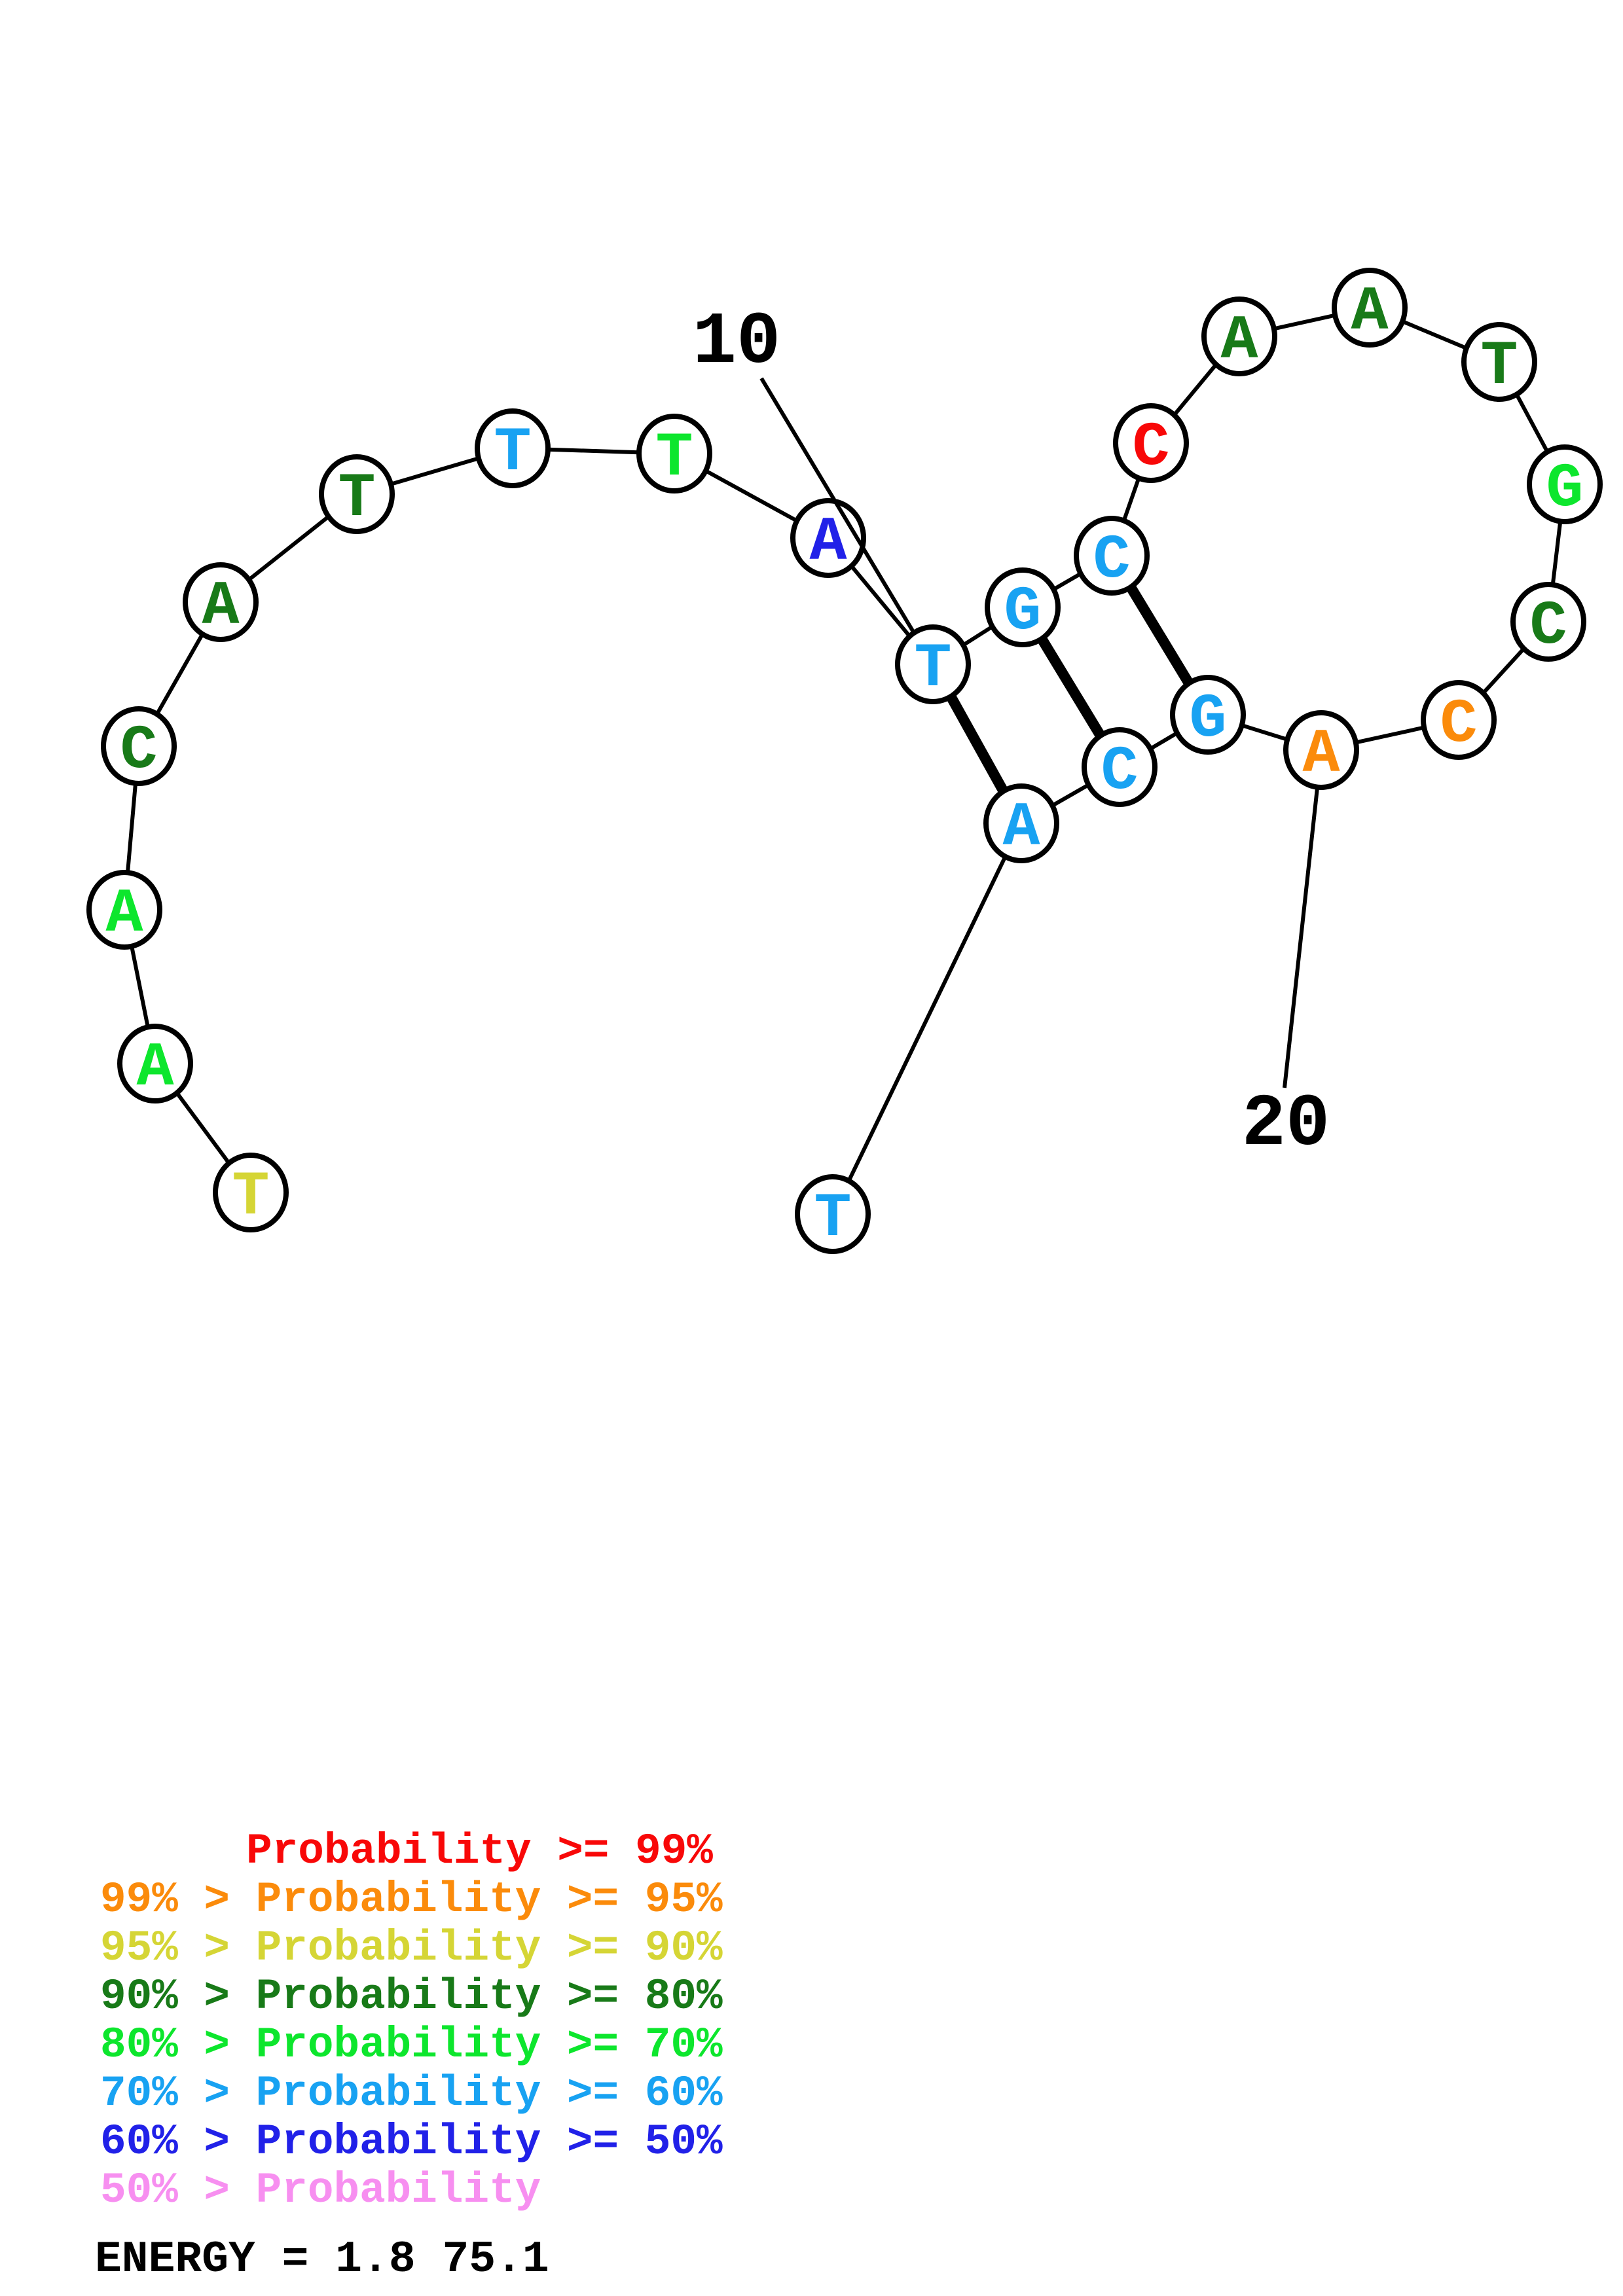 Image resolution: width=1623 pixels, height=2296 pixels. What do you see at coordinates (411, 2141) in the screenshot?
I see `legend-row-7: 60% > Probability >= 50%` at bounding box center [411, 2141].